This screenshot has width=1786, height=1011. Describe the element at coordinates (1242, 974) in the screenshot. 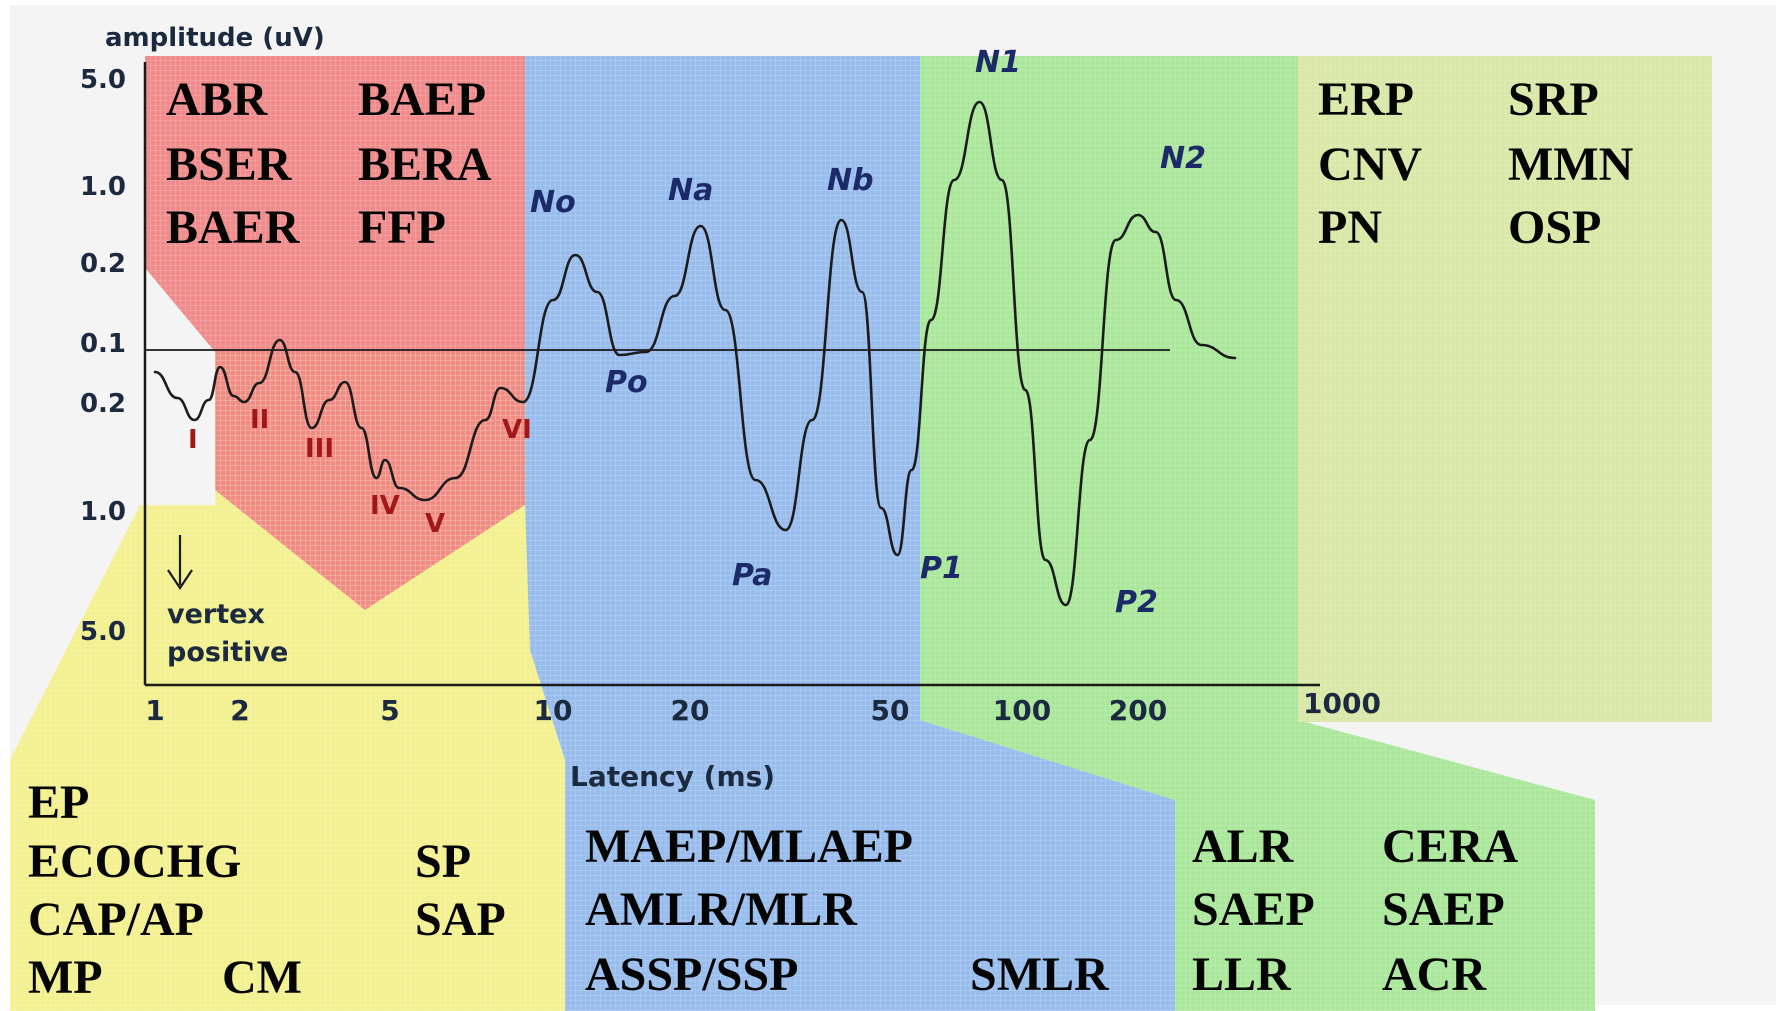

I see `term-green-llr: LLR` at that location.